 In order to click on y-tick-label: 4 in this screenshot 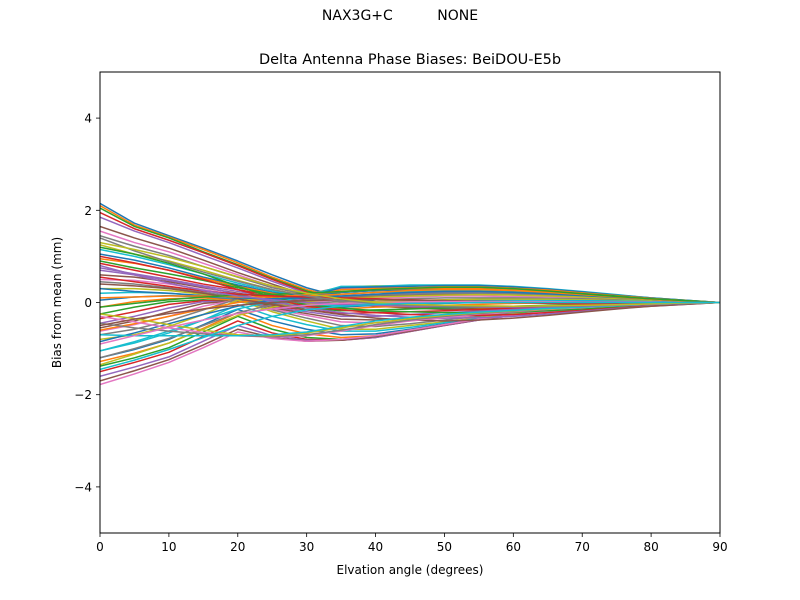, I will do `click(88, 119)`.